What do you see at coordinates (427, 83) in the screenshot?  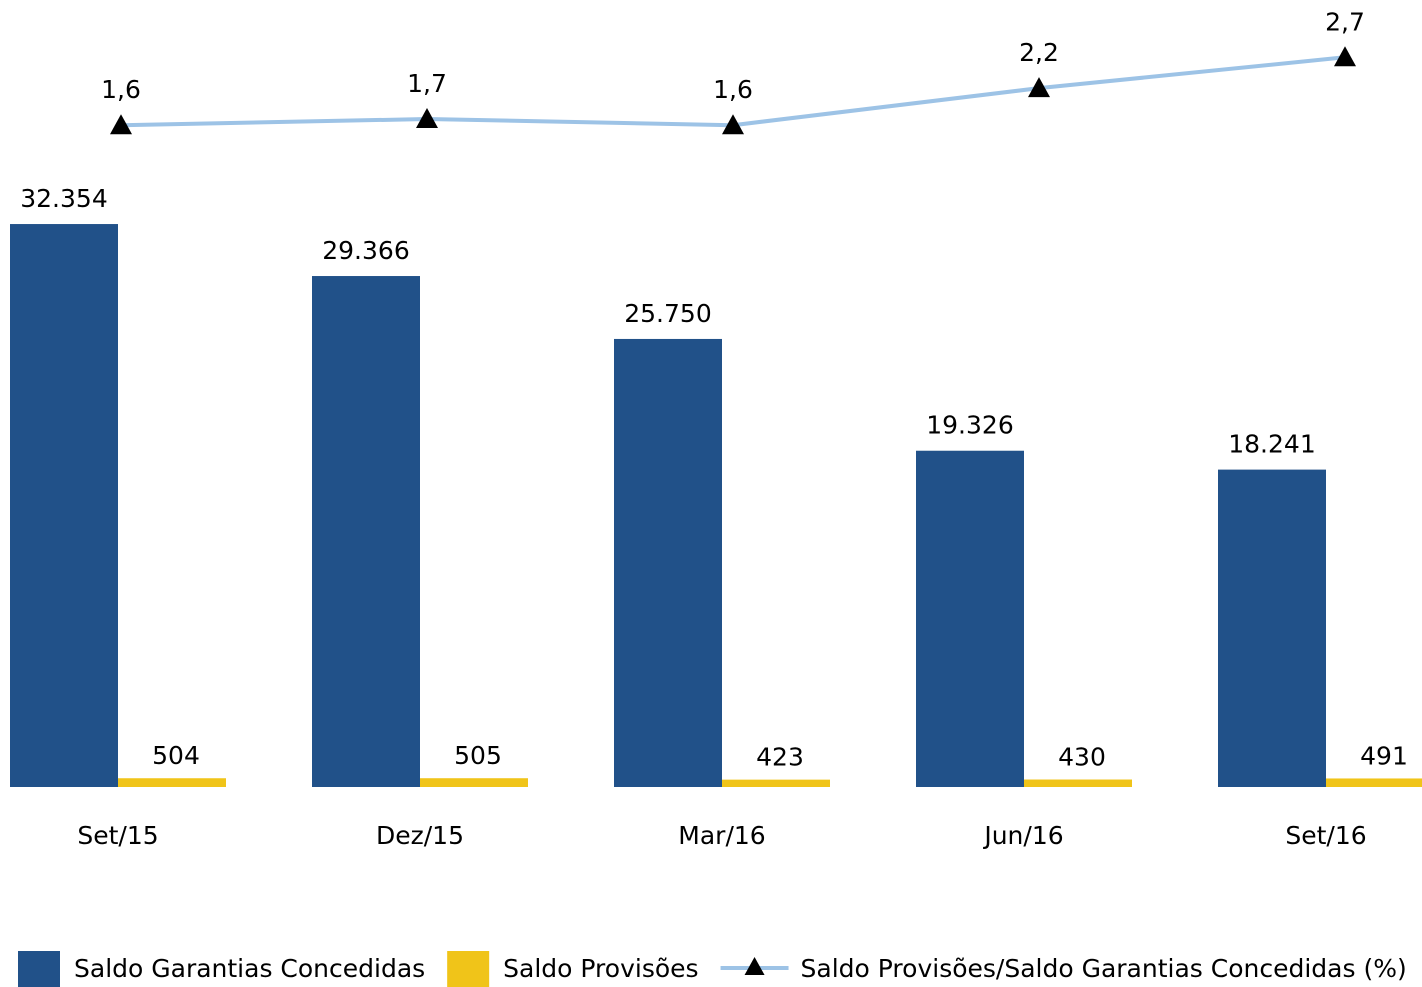 I see `data-label: 1,7` at bounding box center [427, 83].